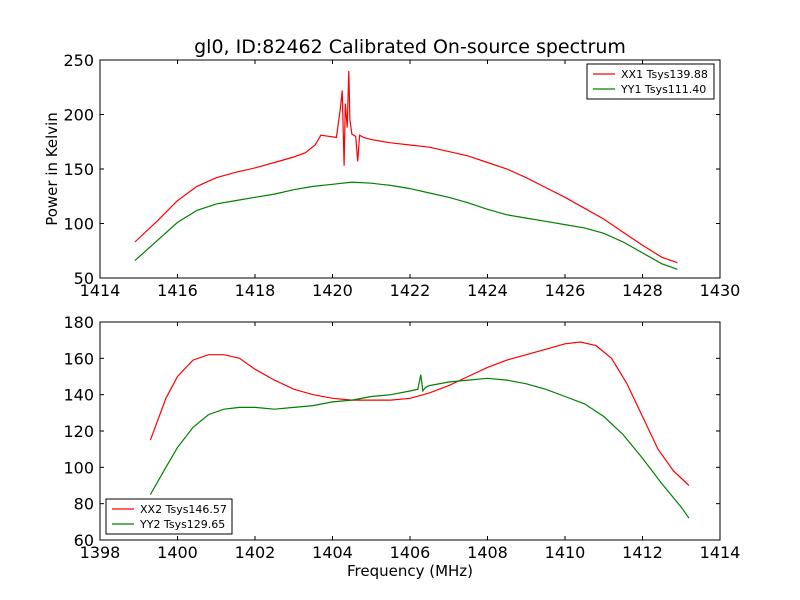 The width and height of the screenshot is (800, 600). Describe the element at coordinates (720, 552) in the screenshot. I see `bottom-x-tick-label: 1414` at that location.